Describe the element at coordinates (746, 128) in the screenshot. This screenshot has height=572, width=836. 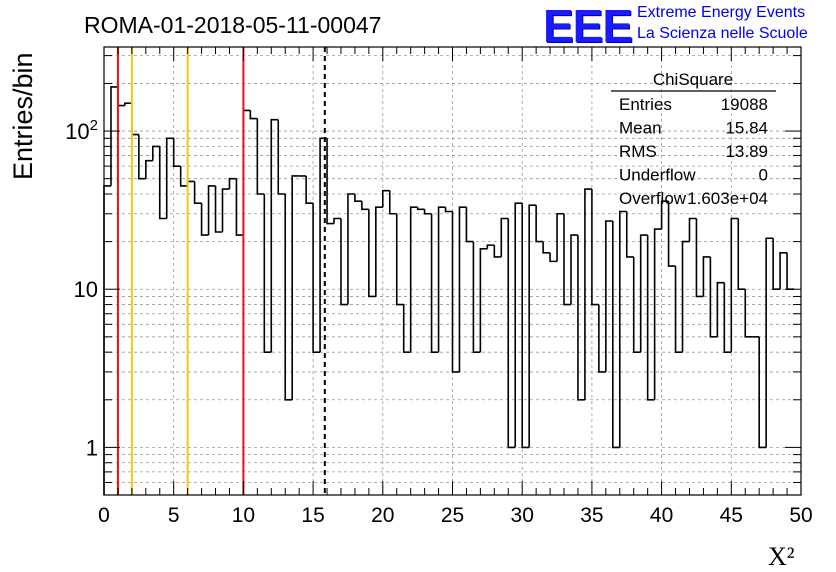
I see `stats-row-value: 15.84` at that location.